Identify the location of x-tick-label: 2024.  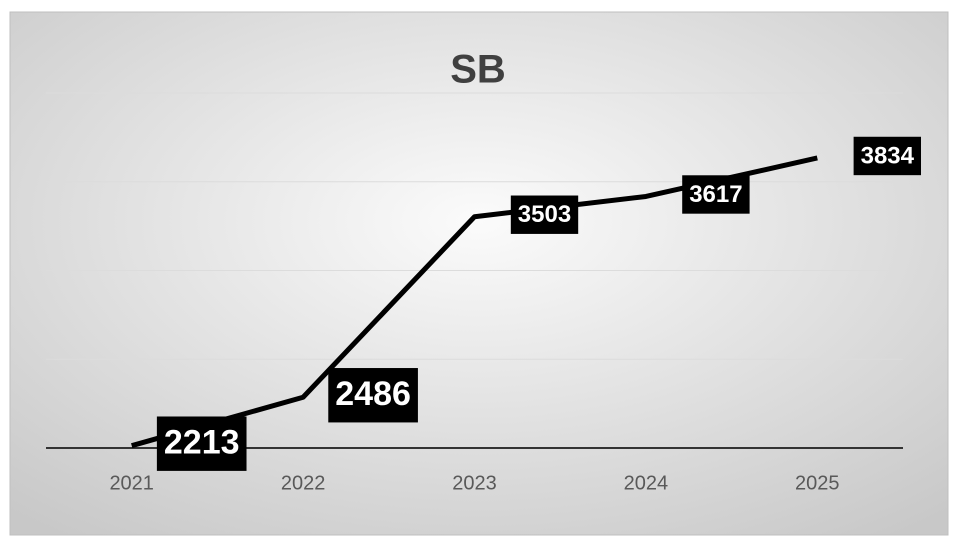
(646, 483).